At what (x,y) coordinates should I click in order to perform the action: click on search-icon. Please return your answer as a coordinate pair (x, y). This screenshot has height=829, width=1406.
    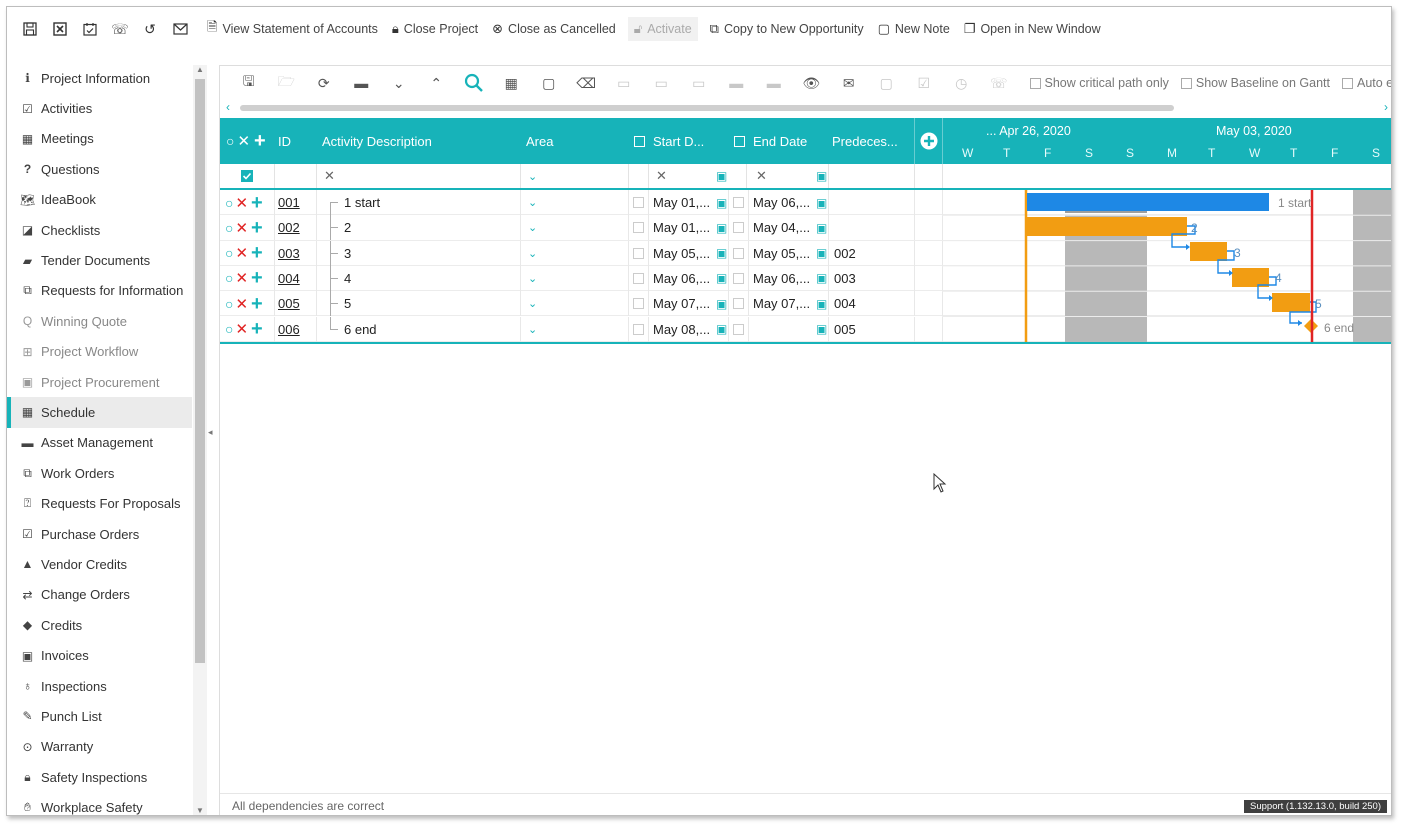
    Looking at the image, I should click on (474, 83).